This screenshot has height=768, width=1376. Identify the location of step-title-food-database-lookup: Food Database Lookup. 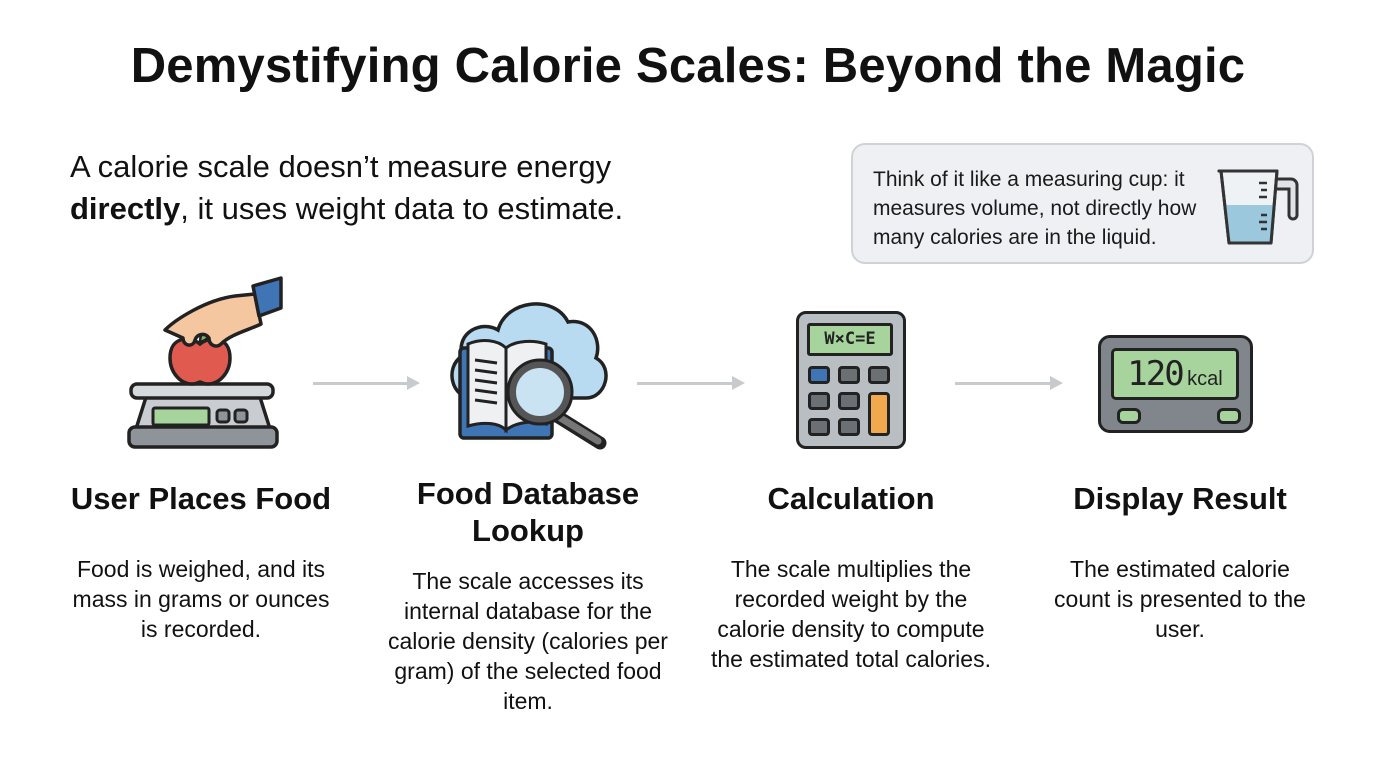
(528, 512).